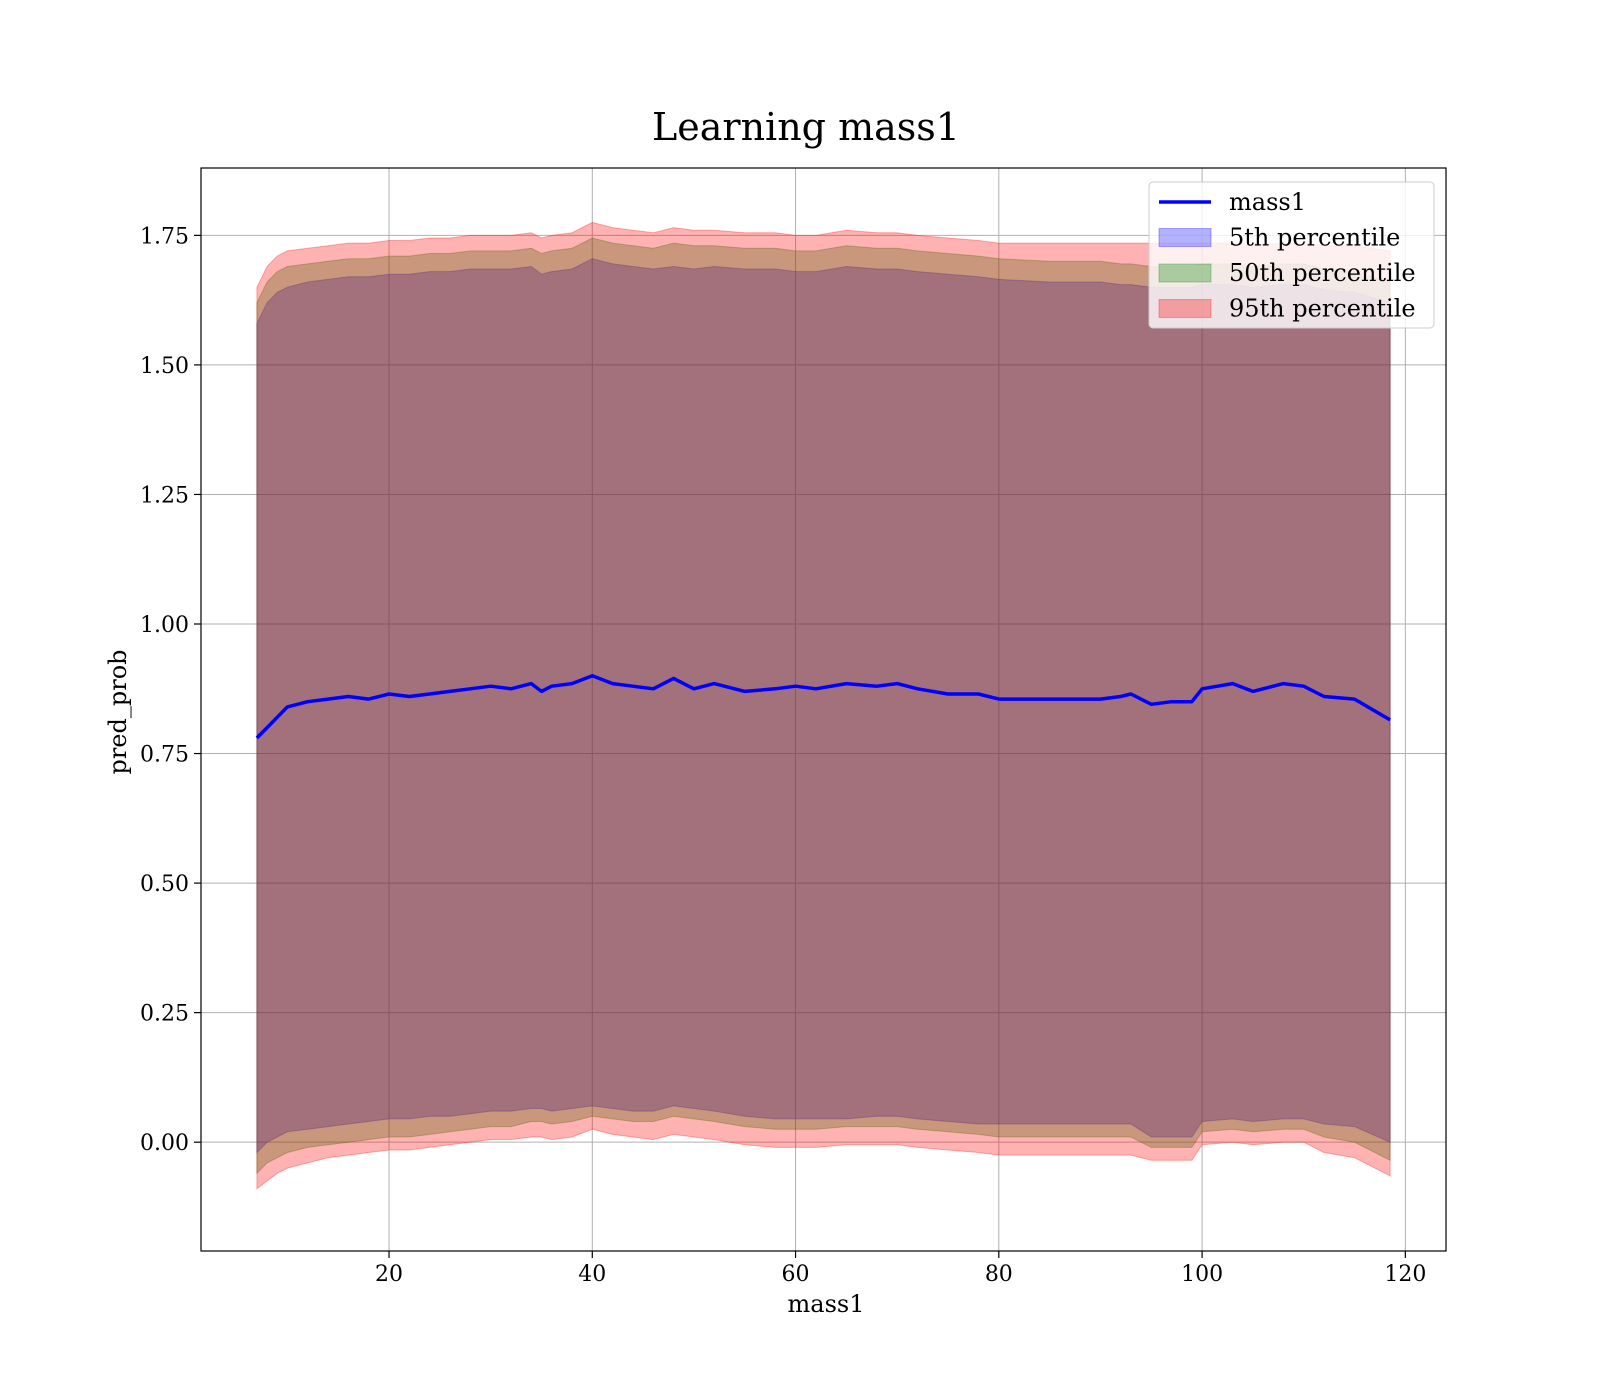 The height and width of the screenshot is (1400, 1600). Describe the element at coordinates (826, 1304) in the screenshot. I see `x-axis-label: mass1` at that location.